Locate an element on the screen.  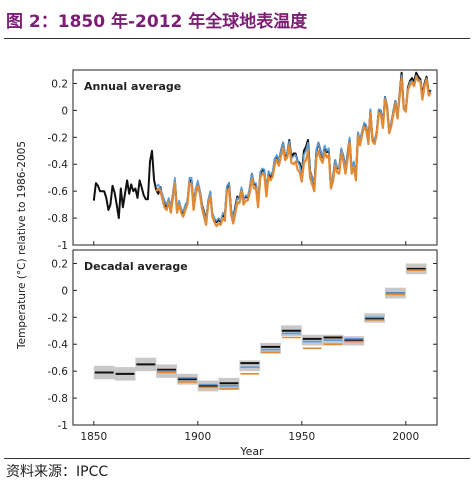
decadal-ytick-label: -0.8 is located at coordinates (58, 399).